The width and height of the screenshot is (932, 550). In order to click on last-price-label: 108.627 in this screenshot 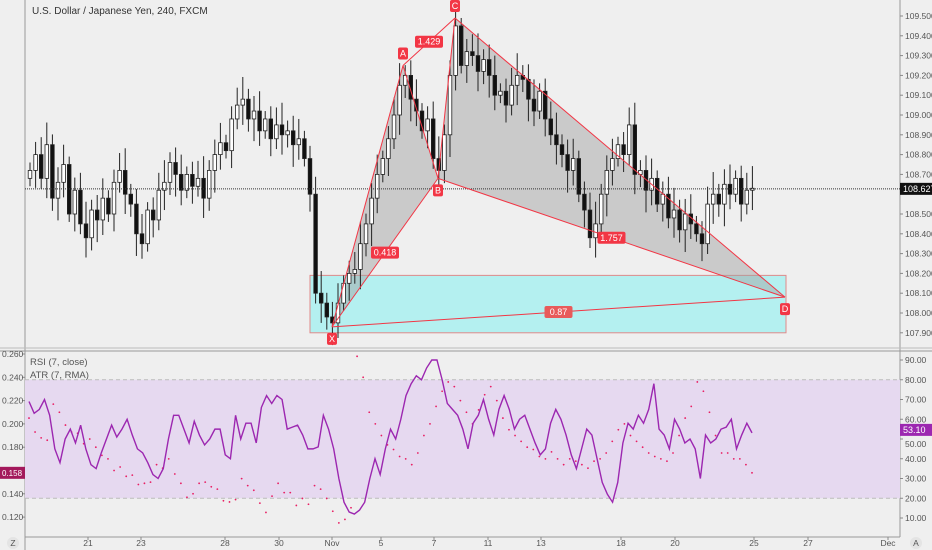, I will do `click(917, 189)`.